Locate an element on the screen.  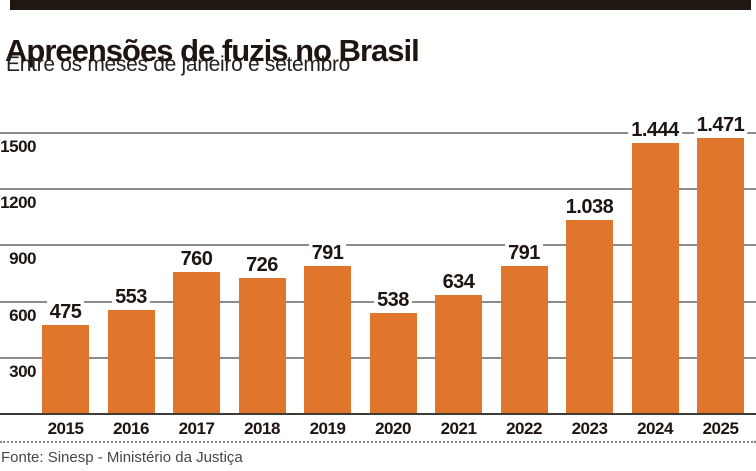
bar-value-label: 475 is located at coordinates (65, 313).